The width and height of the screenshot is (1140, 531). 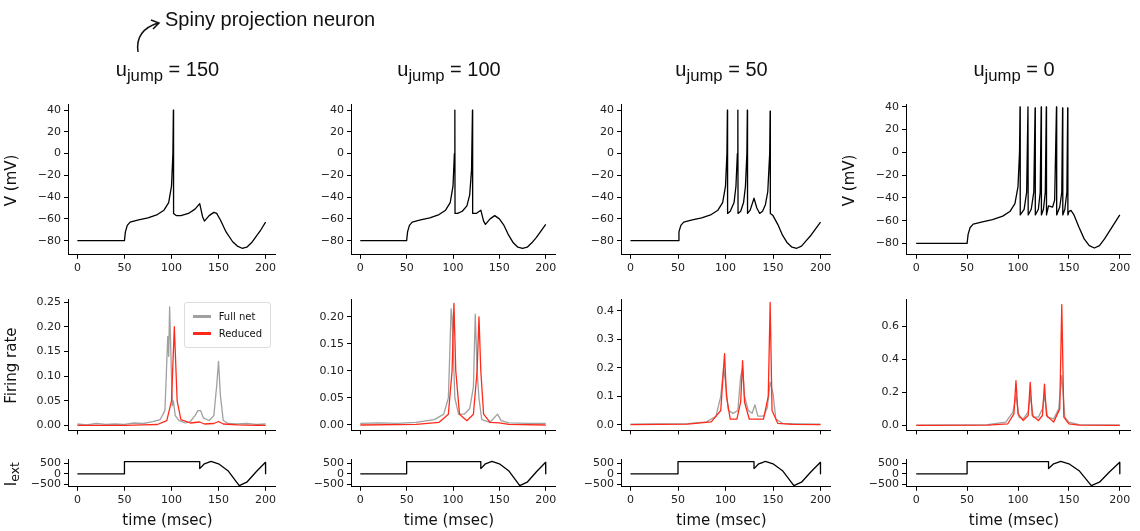 I want to click on legend-label: Reduced, so click(x=239, y=333).